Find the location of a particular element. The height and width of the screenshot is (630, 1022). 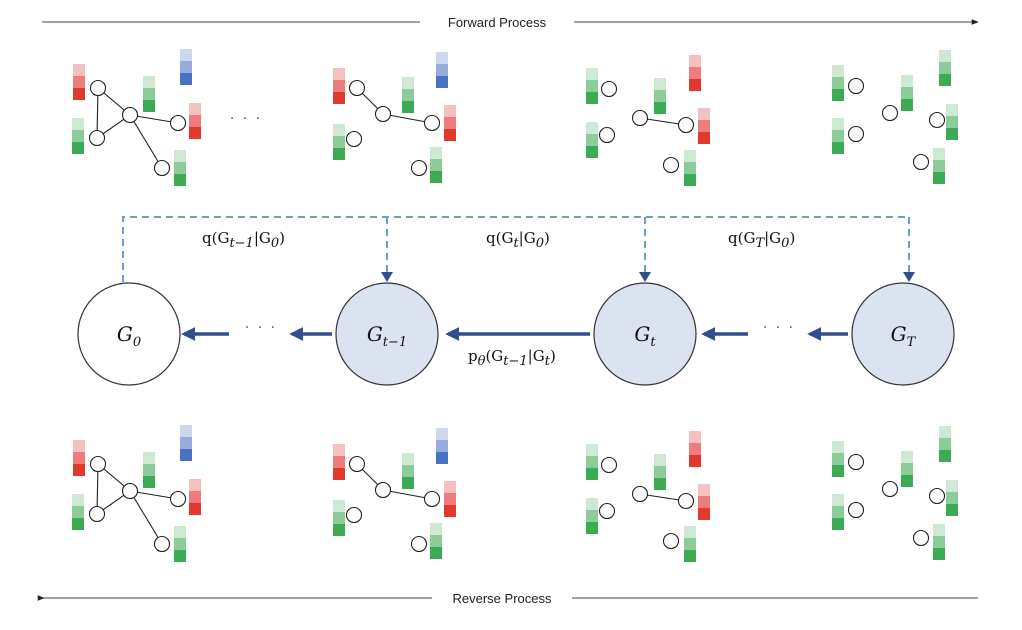

label-p-theta: pθ(Gt−1|Gt) is located at coordinates (512, 358).